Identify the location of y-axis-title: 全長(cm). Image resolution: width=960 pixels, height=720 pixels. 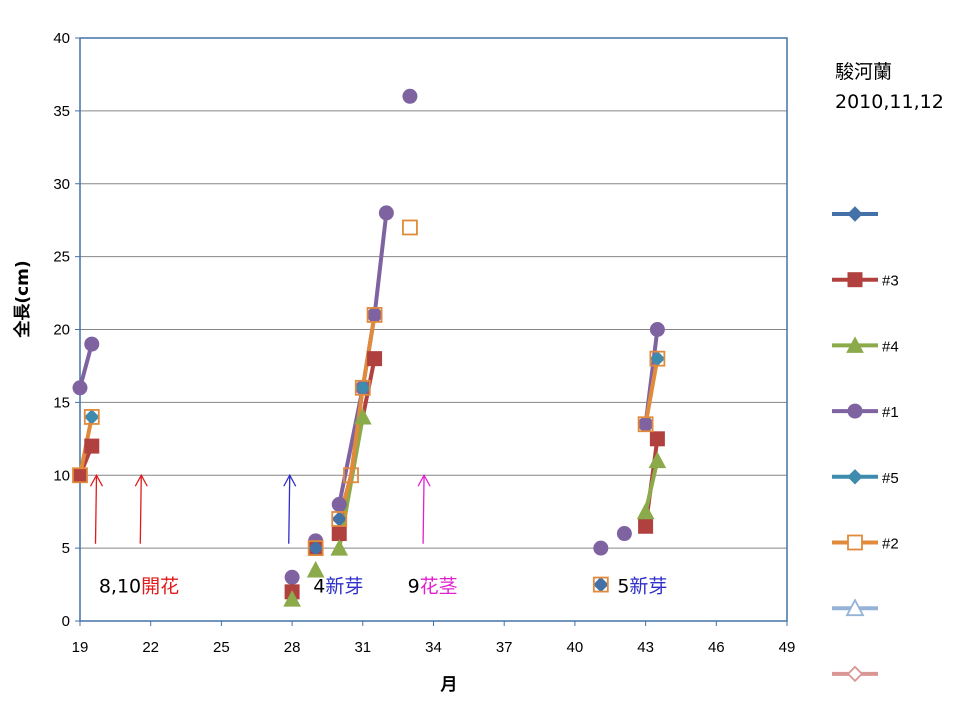
(22, 299).